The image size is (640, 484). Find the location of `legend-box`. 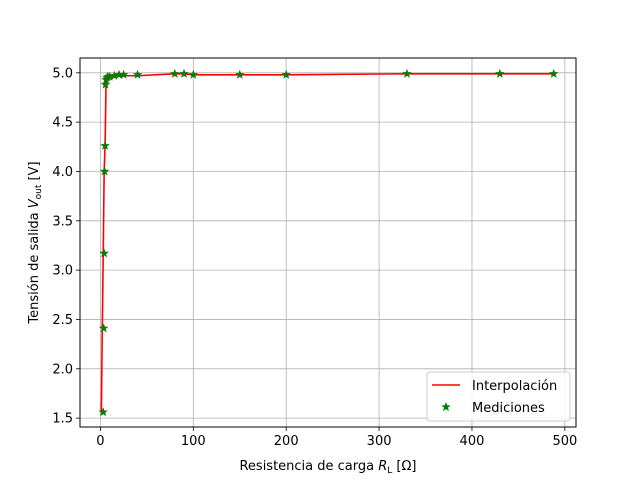

legend-box is located at coordinates (498, 396).